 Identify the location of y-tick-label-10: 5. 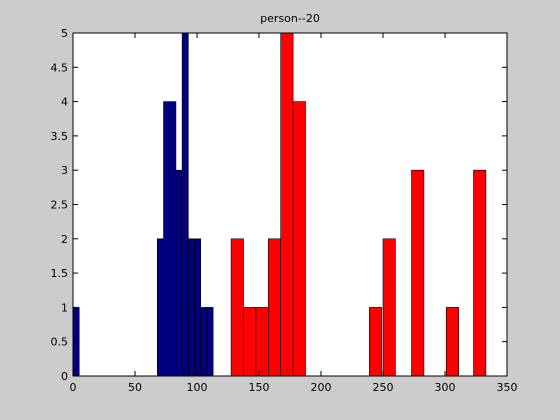
(64, 33).